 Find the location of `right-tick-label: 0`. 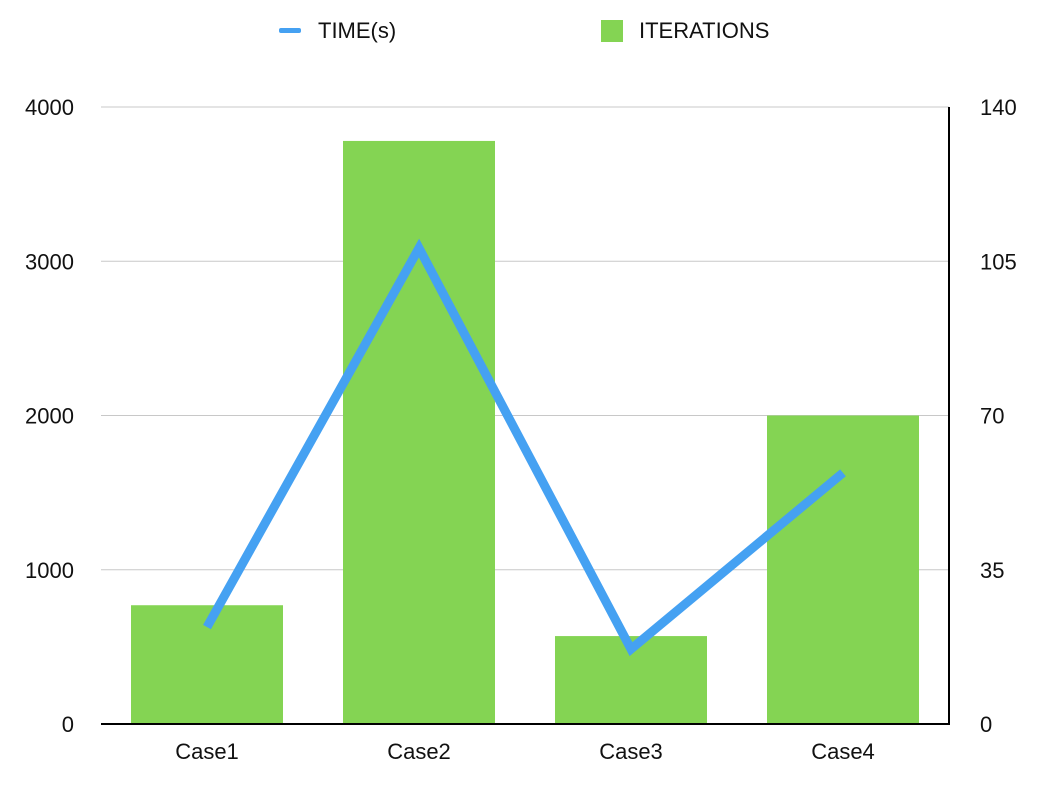

right-tick-label: 0 is located at coordinates (986, 724).